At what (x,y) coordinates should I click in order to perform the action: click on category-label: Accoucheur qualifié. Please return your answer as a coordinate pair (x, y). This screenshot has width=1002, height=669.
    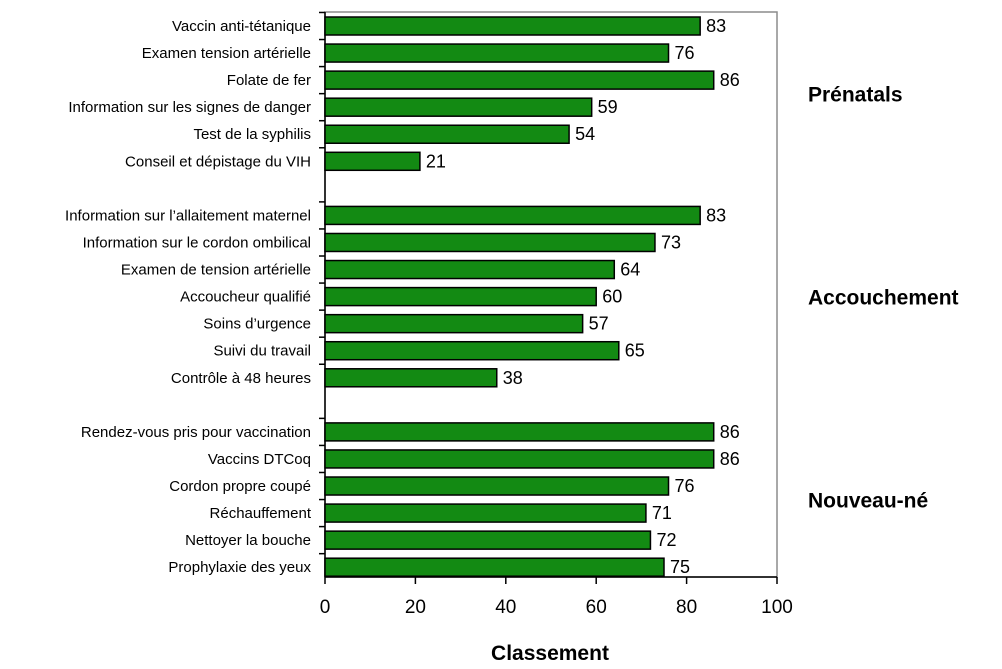
    Looking at the image, I should click on (245, 297).